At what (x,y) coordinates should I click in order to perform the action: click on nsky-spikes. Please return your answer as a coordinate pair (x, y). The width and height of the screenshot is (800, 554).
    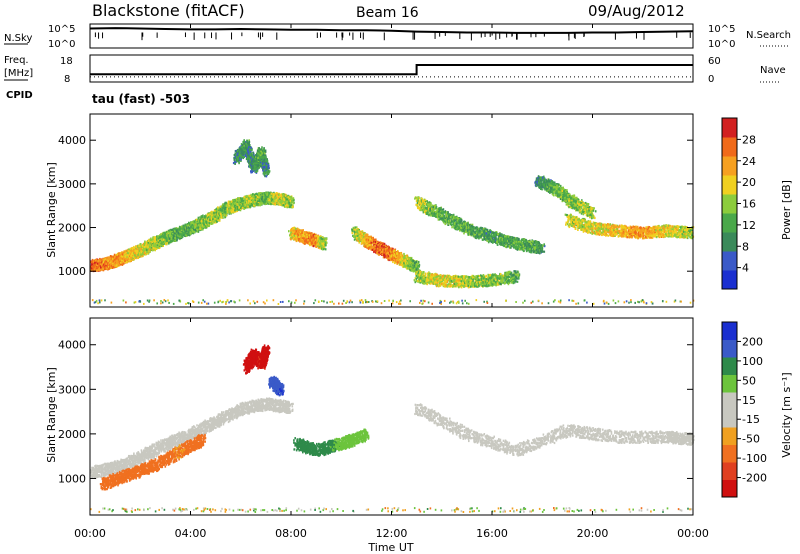
    Looking at the image, I should click on (392, 36).